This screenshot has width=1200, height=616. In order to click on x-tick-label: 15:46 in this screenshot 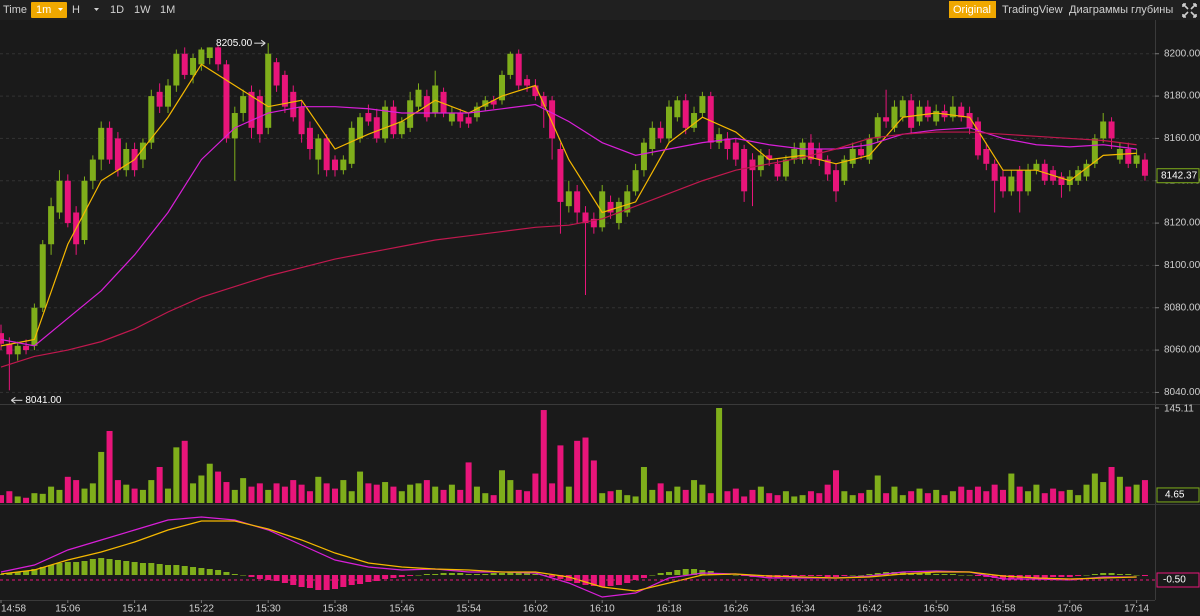, I will do `click(401, 609)`.